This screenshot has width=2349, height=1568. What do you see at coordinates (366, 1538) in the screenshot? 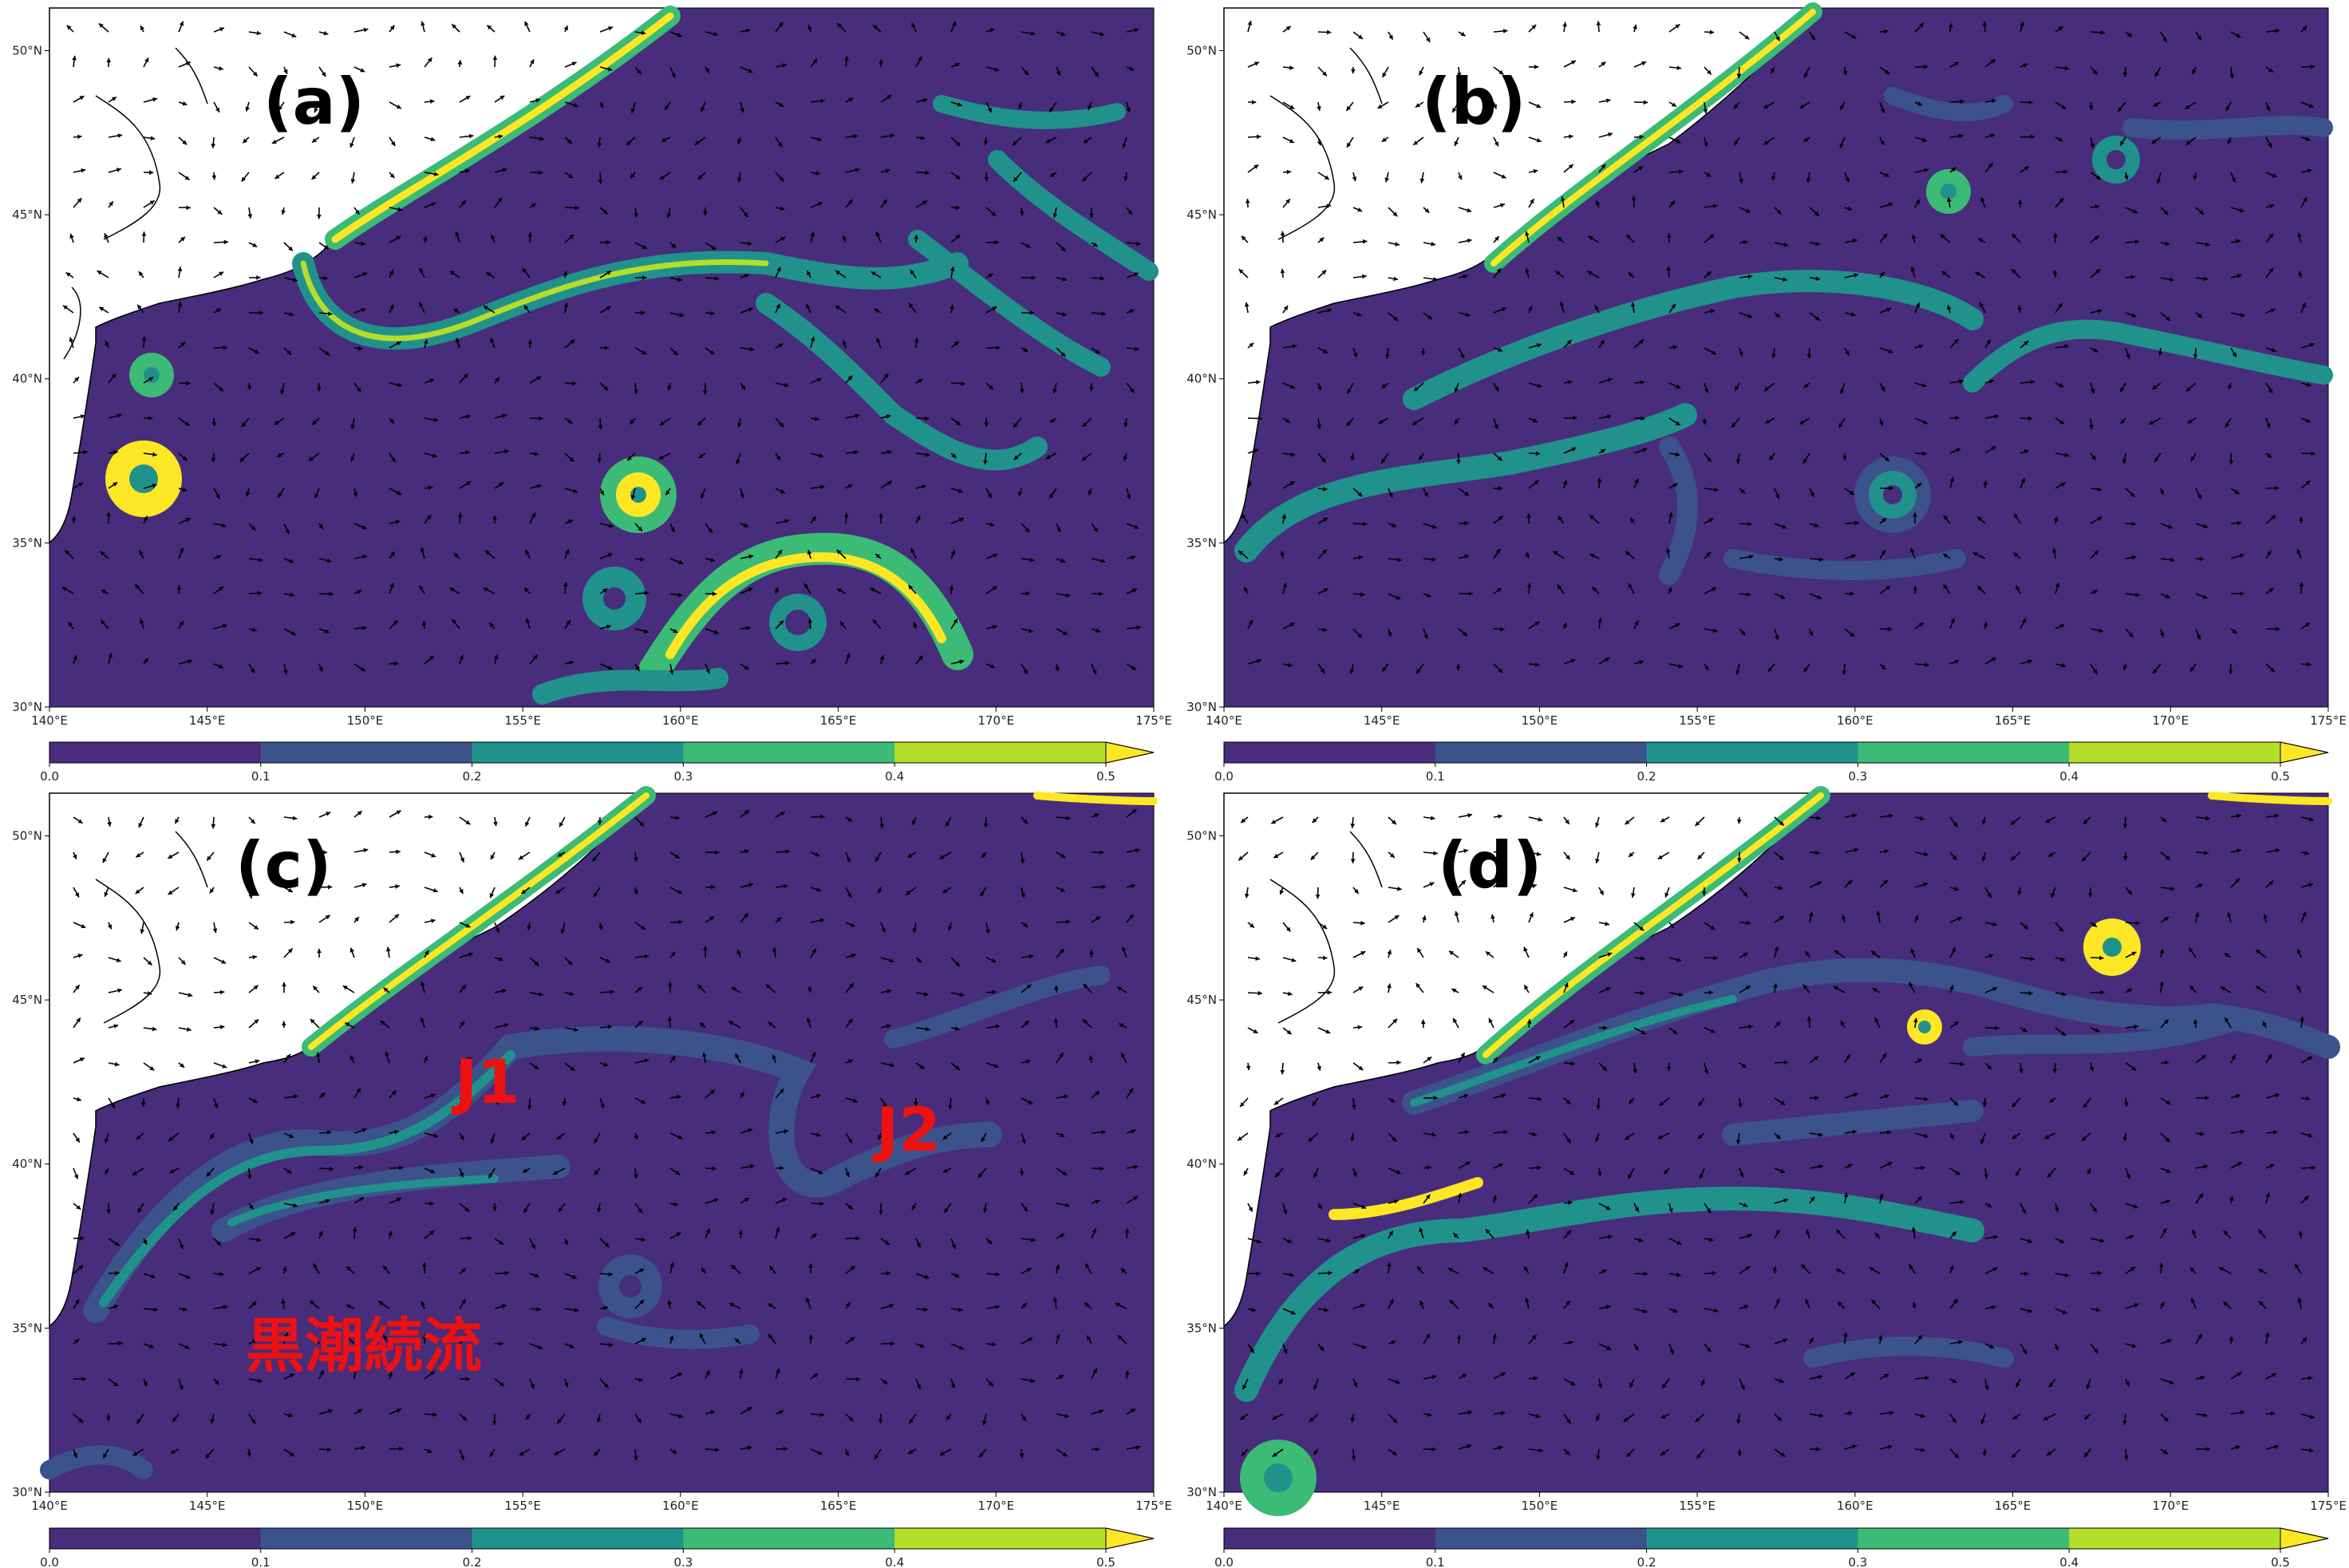
I see `colorbar-bin` at bounding box center [366, 1538].